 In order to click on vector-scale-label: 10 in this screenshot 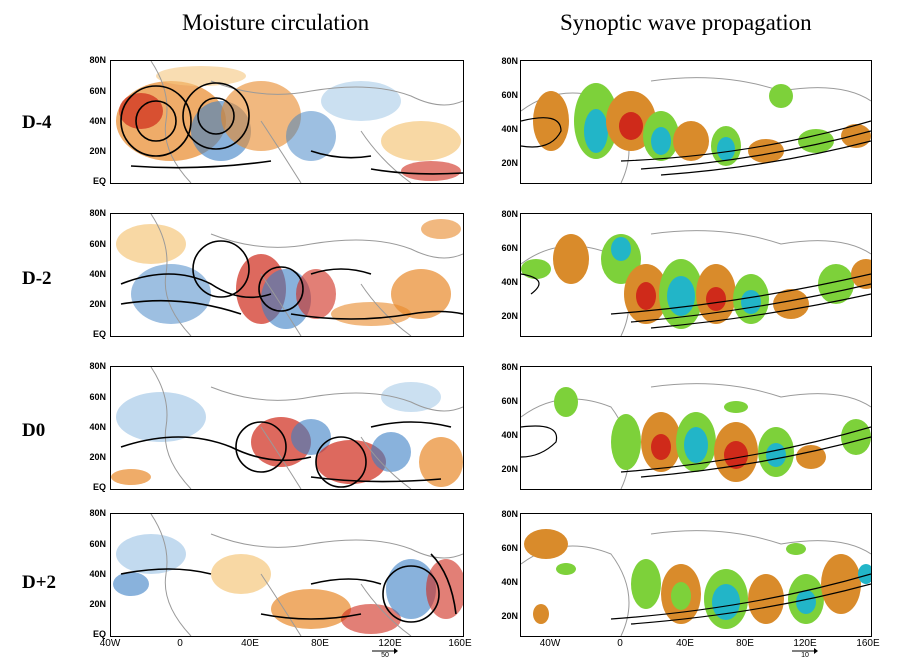, I will do `click(805, 655)`.